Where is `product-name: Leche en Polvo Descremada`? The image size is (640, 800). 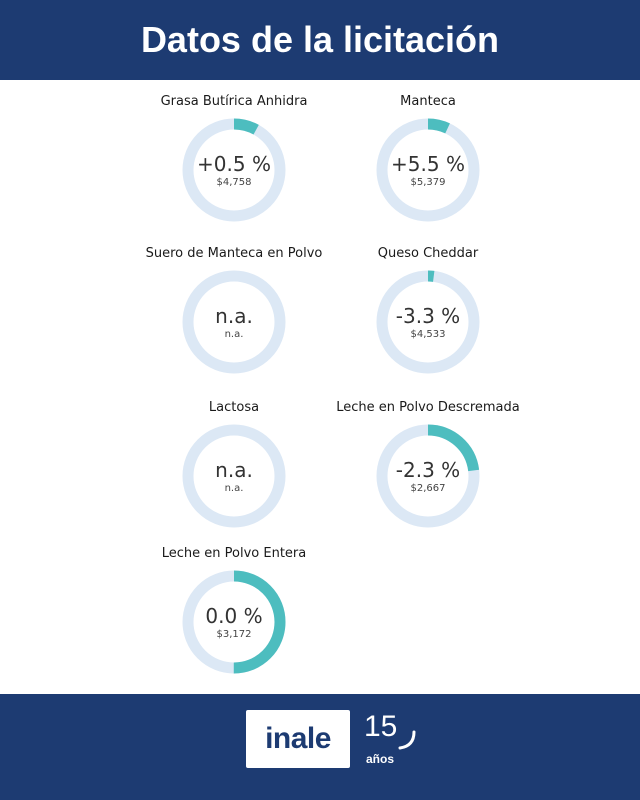
product-name: Leche en Polvo Descremada is located at coordinates (428, 407).